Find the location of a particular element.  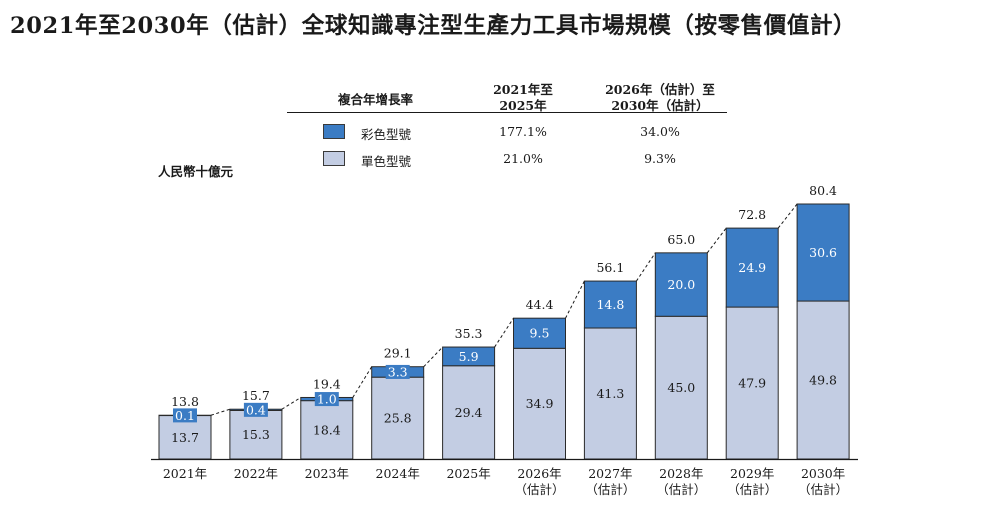

cagr-header-rule is located at coordinates (507, 112).